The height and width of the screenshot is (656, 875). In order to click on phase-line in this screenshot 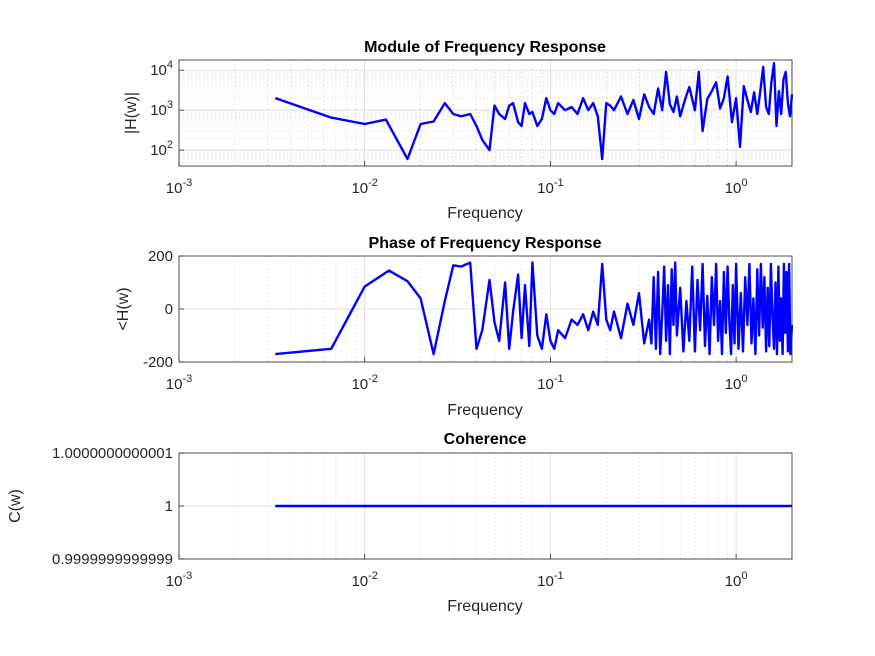, I will do `click(534, 308)`.